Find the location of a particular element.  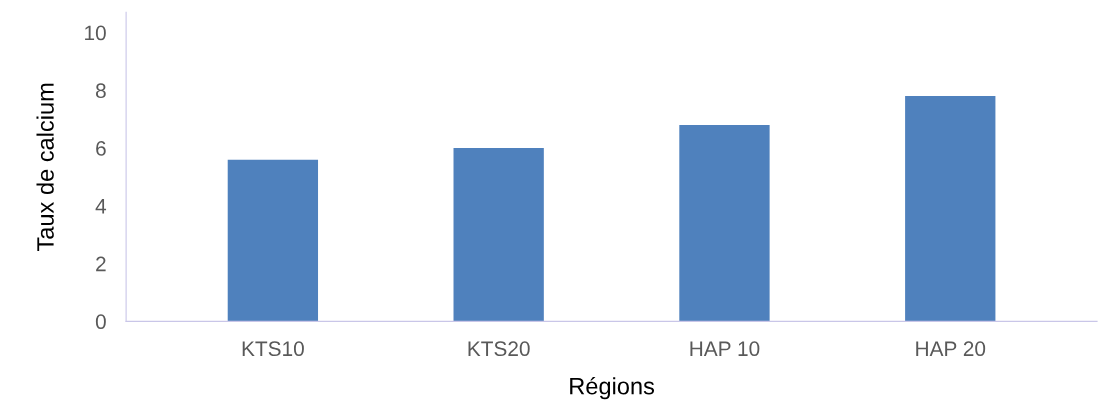

y-tick-label: 2 is located at coordinates (101, 264).